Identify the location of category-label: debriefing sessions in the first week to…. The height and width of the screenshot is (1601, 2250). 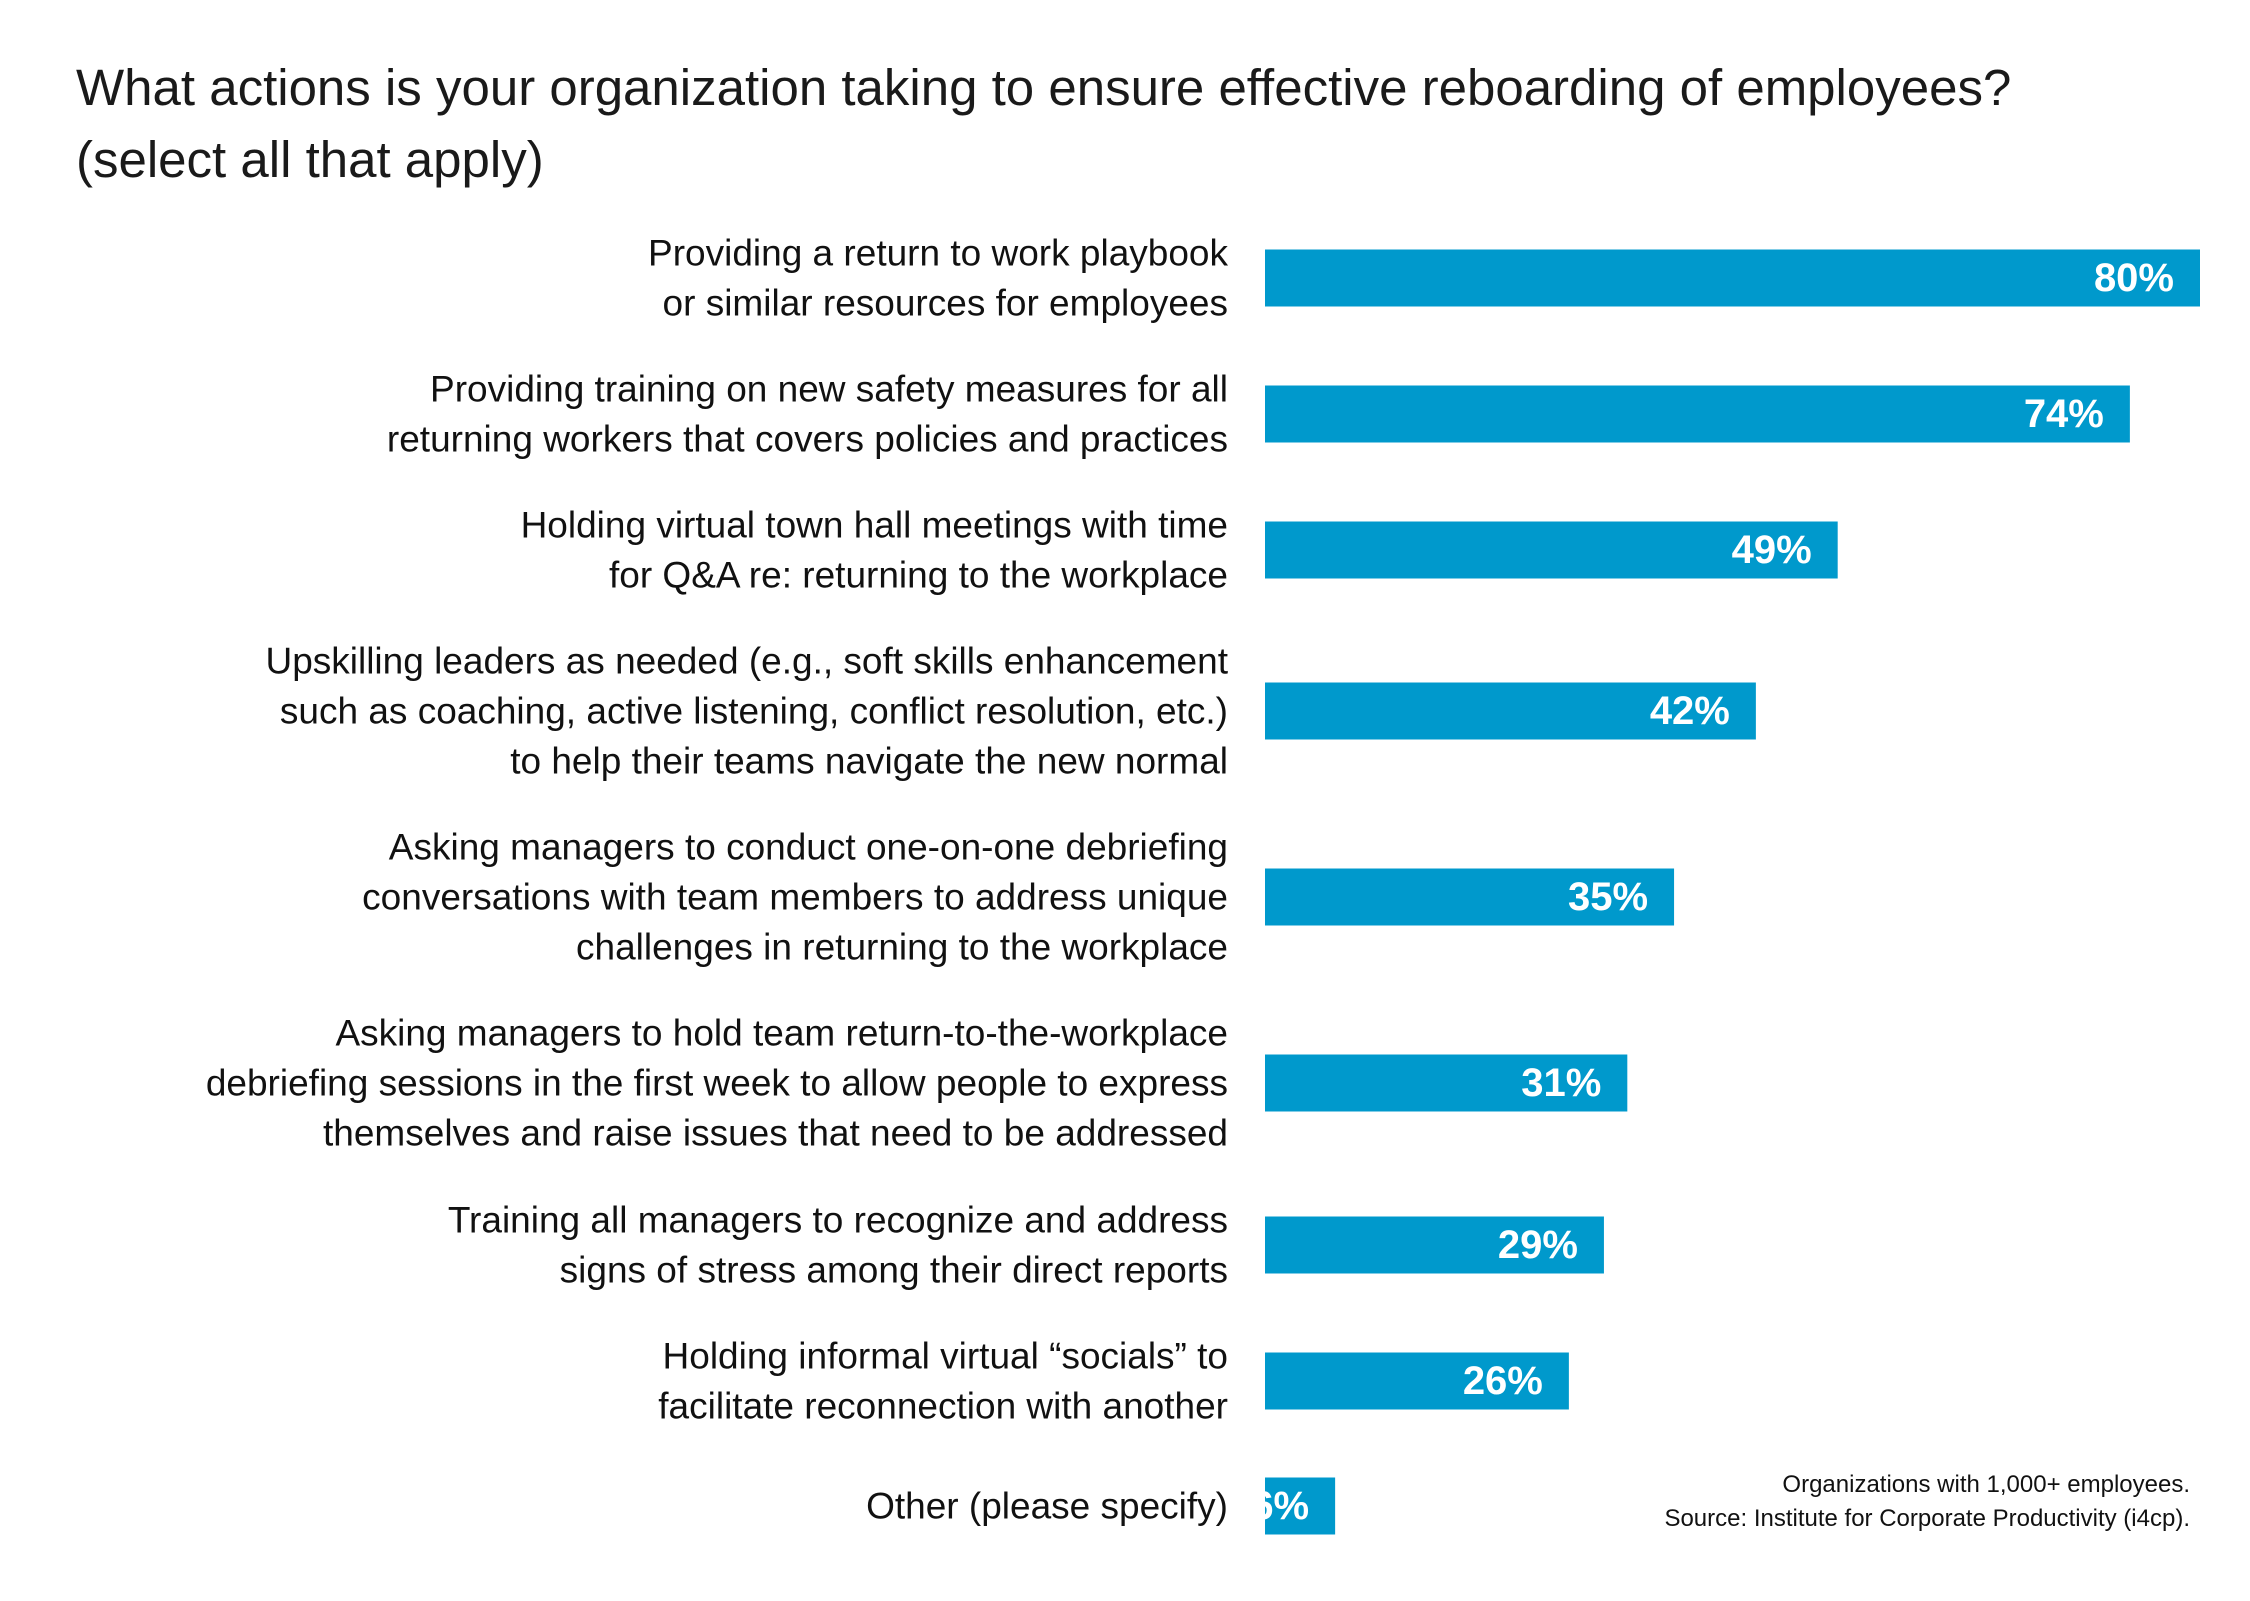
(717, 1083).